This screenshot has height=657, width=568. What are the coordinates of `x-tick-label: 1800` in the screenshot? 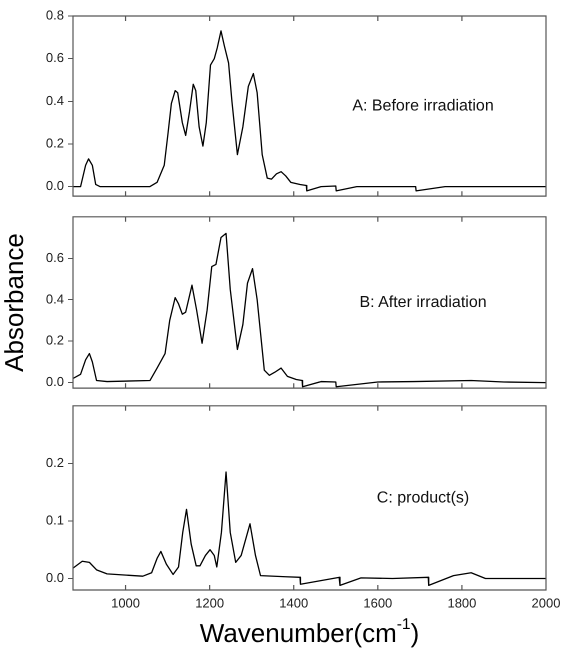 It's located at (461, 602).